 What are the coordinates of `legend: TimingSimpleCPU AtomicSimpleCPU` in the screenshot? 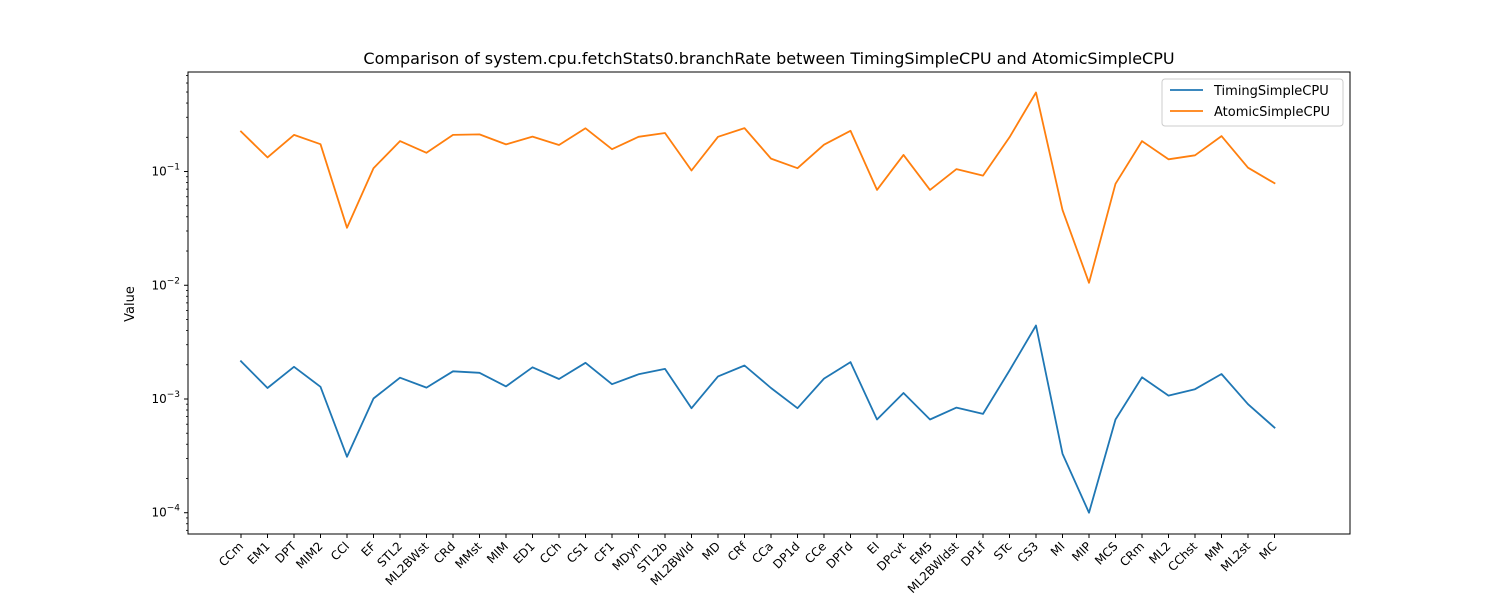 It's located at (1252, 102).